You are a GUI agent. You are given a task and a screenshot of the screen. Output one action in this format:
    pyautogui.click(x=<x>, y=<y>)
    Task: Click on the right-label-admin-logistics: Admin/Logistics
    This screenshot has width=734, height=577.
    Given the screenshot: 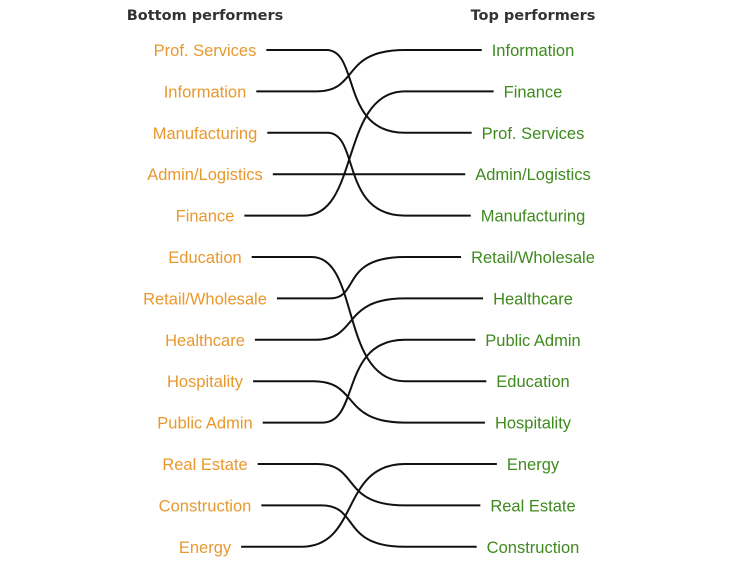 What is the action you would take?
    pyautogui.click(x=533, y=175)
    